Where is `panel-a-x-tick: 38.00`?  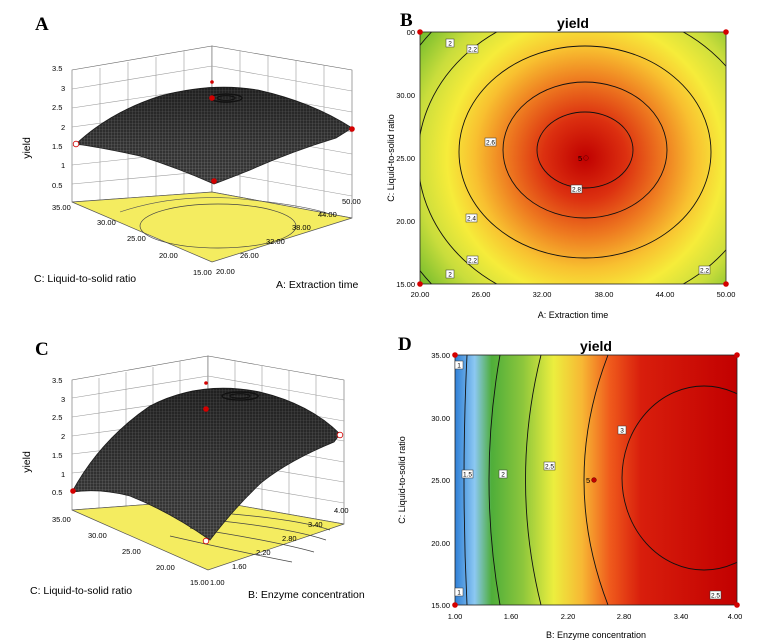
panel-a-x-tick: 38.00 is located at coordinates (301, 227).